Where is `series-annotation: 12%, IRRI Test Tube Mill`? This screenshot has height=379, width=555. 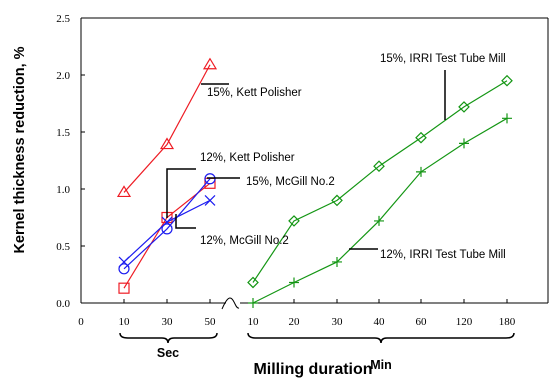
series-annotation: 12%, IRRI Test Tube Mill is located at coordinates (427, 254).